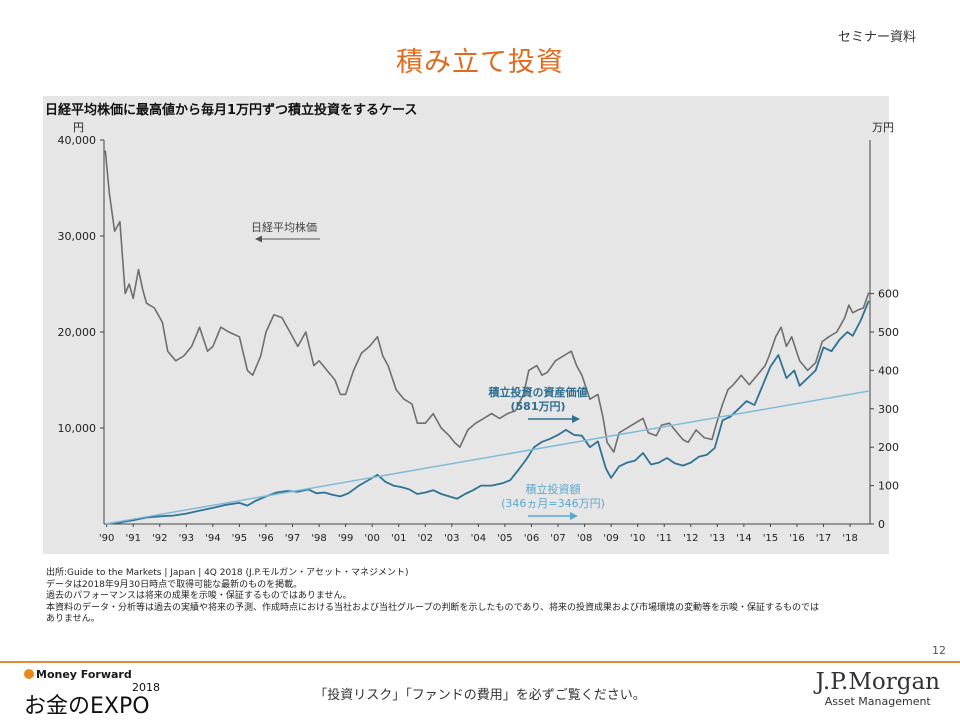  What do you see at coordinates (73, 619) in the screenshot?
I see `note-line: ありません。` at bounding box center [73, 619].